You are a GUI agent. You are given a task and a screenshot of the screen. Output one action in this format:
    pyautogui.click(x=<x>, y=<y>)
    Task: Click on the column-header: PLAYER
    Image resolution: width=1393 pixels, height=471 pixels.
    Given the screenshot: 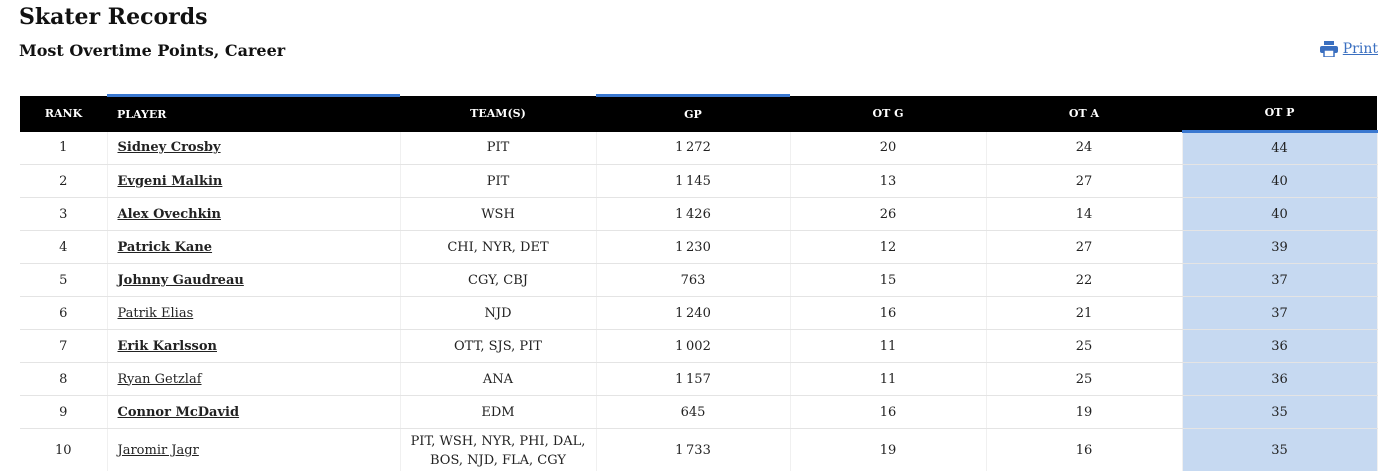 What is the action you would take?
    pyautogui.click(x=253, y=113)
    